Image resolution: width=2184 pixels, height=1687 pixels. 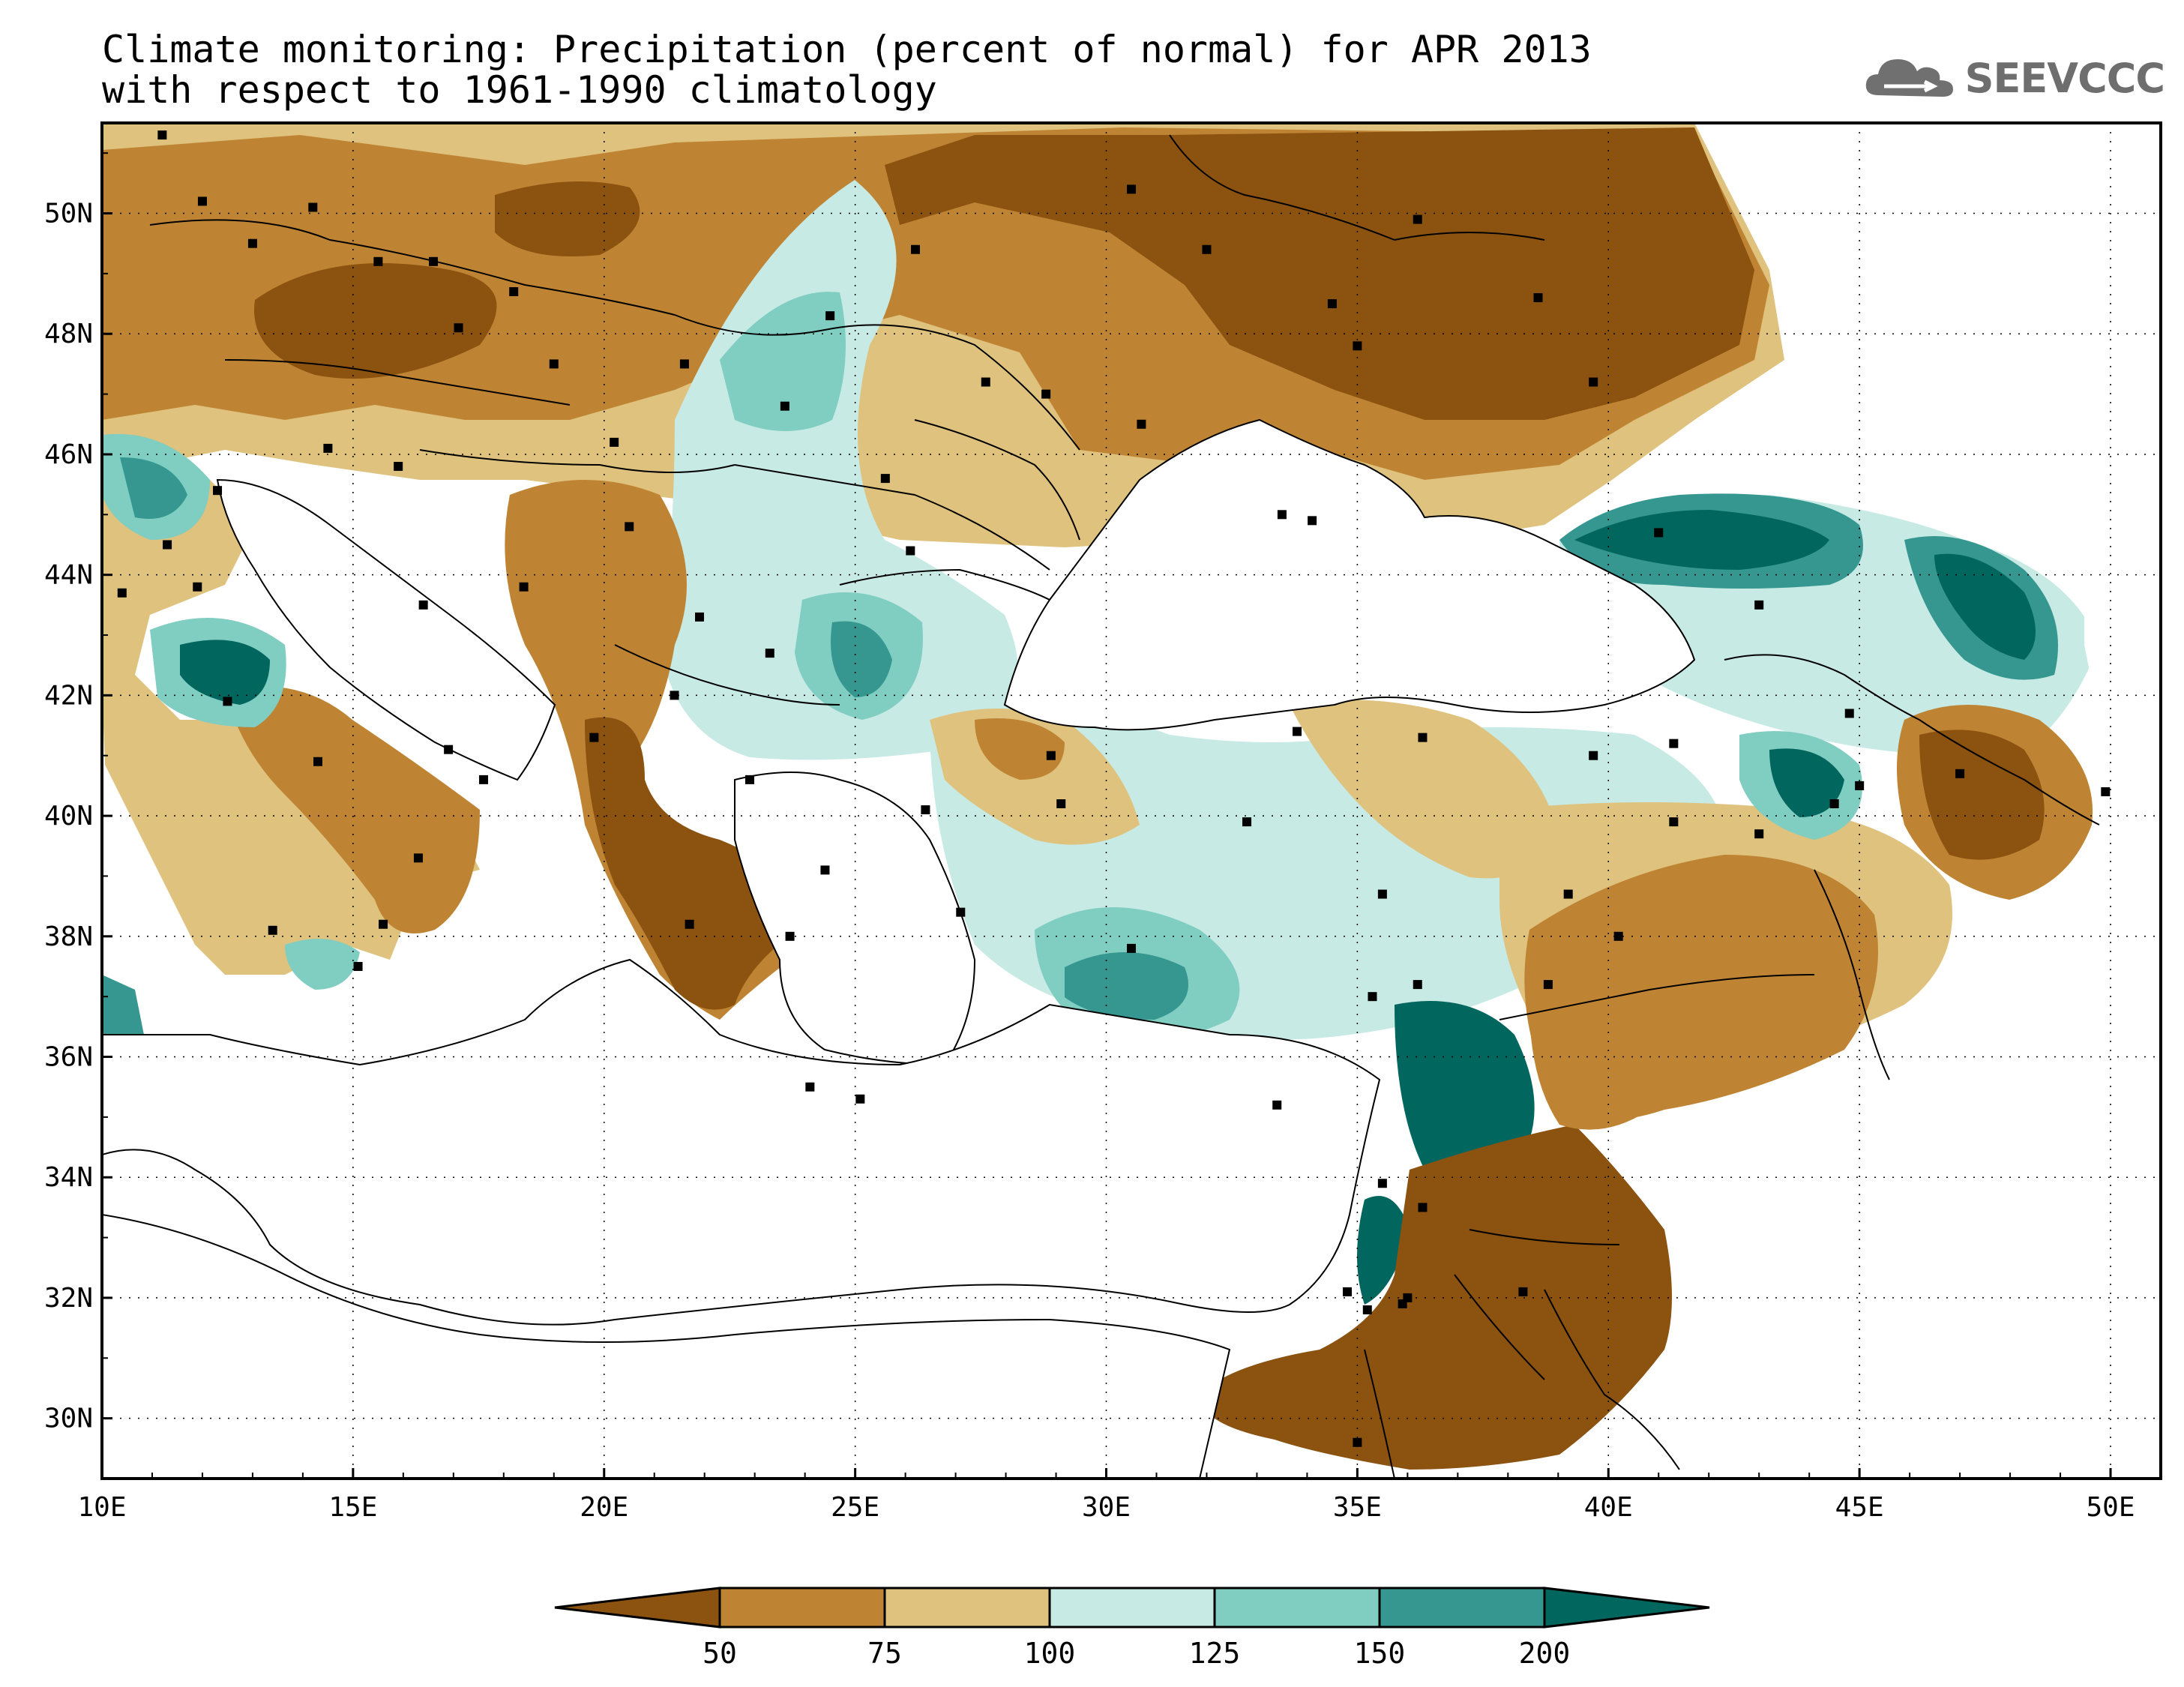 I want to click on precip-area-gt200-italy, so click(x=225, y=672).